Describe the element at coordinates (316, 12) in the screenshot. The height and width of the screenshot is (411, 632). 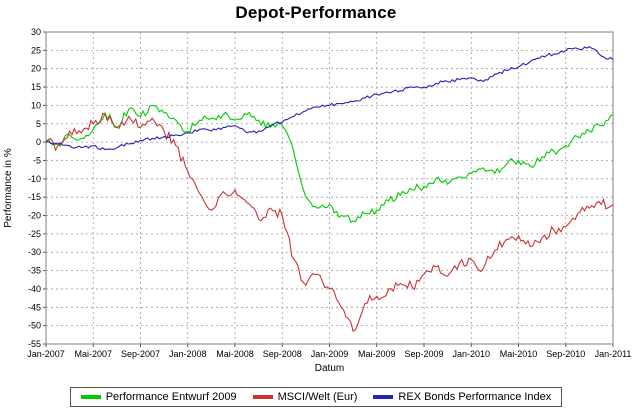
I see `chart-title: Depot-Performance` at that location.